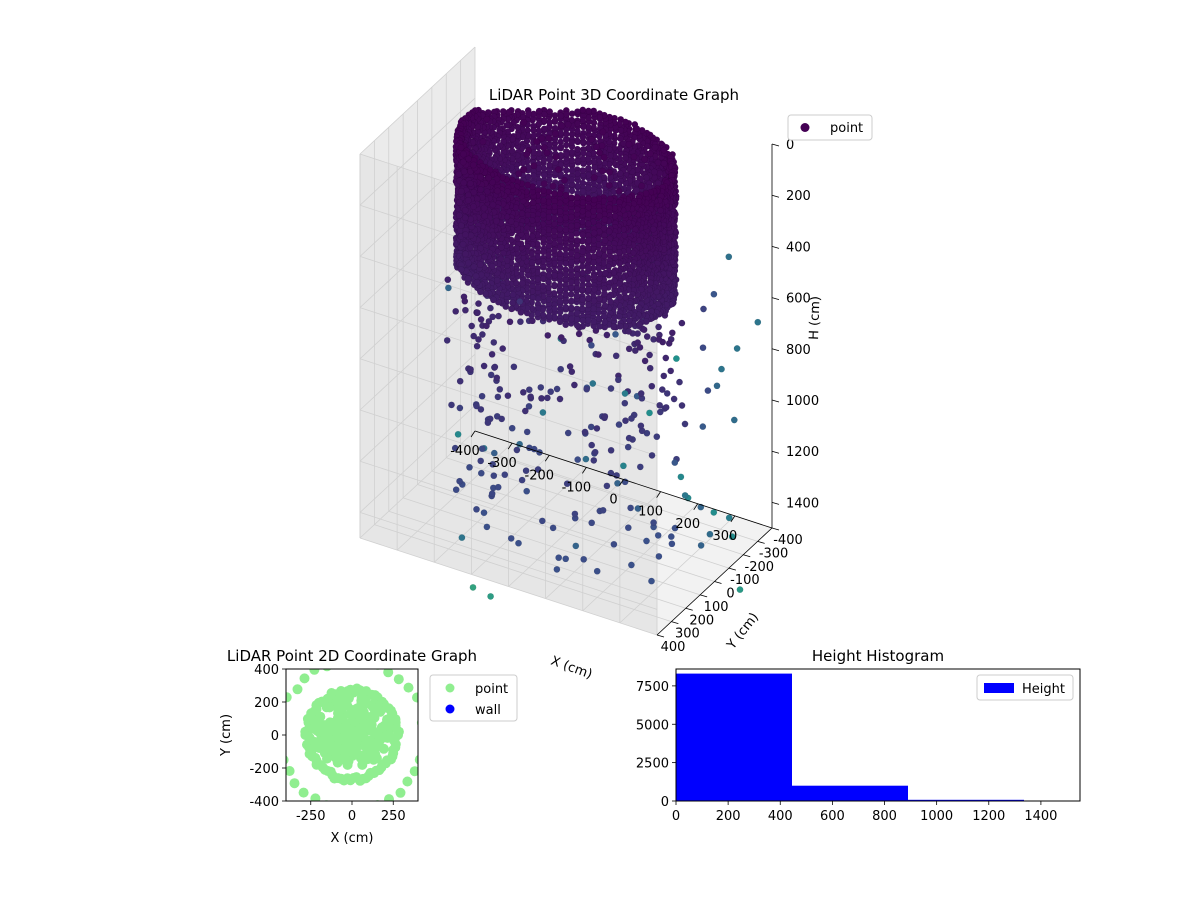  I want to click on scatter-points-2d, so click(352, 735).